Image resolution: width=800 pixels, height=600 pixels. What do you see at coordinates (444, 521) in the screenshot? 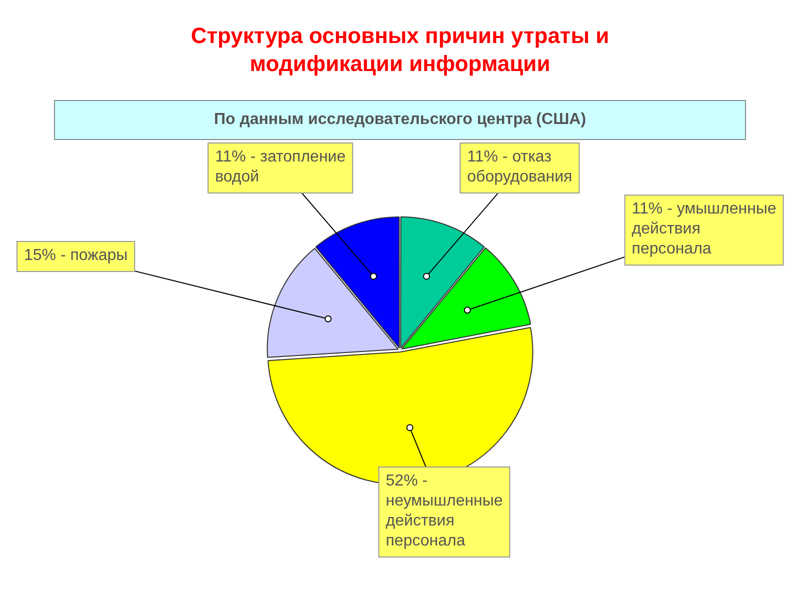
I see `slice-label: неумышленные действия персонала` at bounding box center [444, 521].